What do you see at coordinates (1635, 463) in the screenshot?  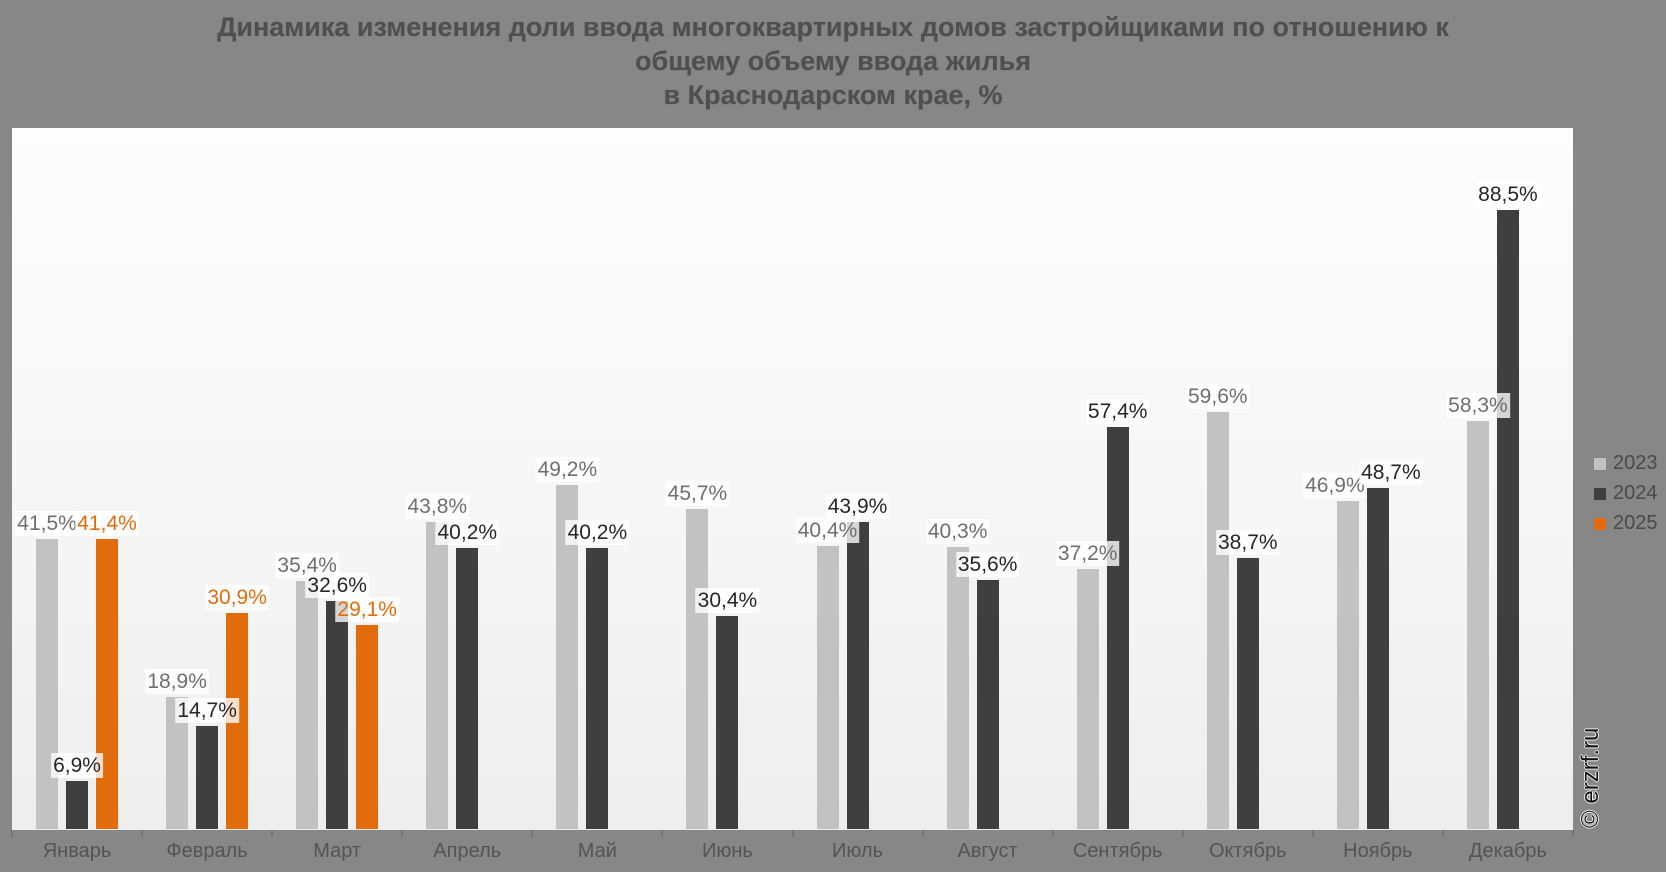 I see `legend-label-2023: 2023` at bounding box center [1635, 463].